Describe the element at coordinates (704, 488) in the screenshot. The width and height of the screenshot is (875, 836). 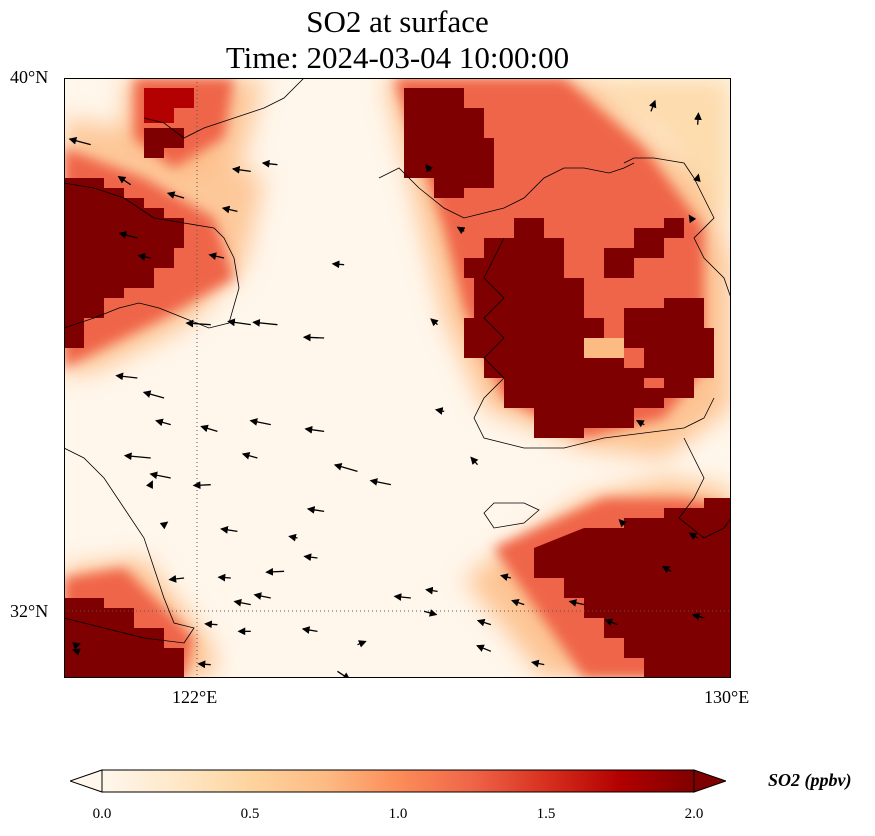
I see `coastline-tsushima-kyushu` at that location.